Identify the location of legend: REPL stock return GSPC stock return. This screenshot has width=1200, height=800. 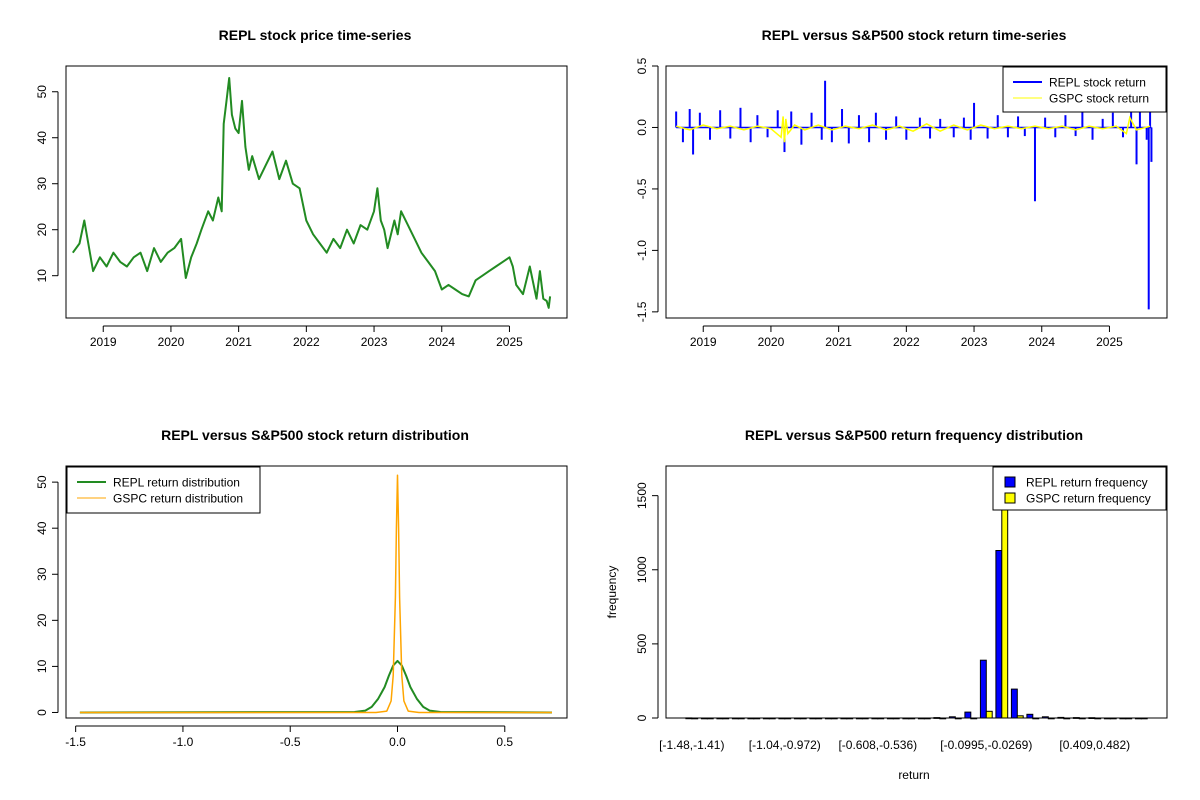
(1084, 89).